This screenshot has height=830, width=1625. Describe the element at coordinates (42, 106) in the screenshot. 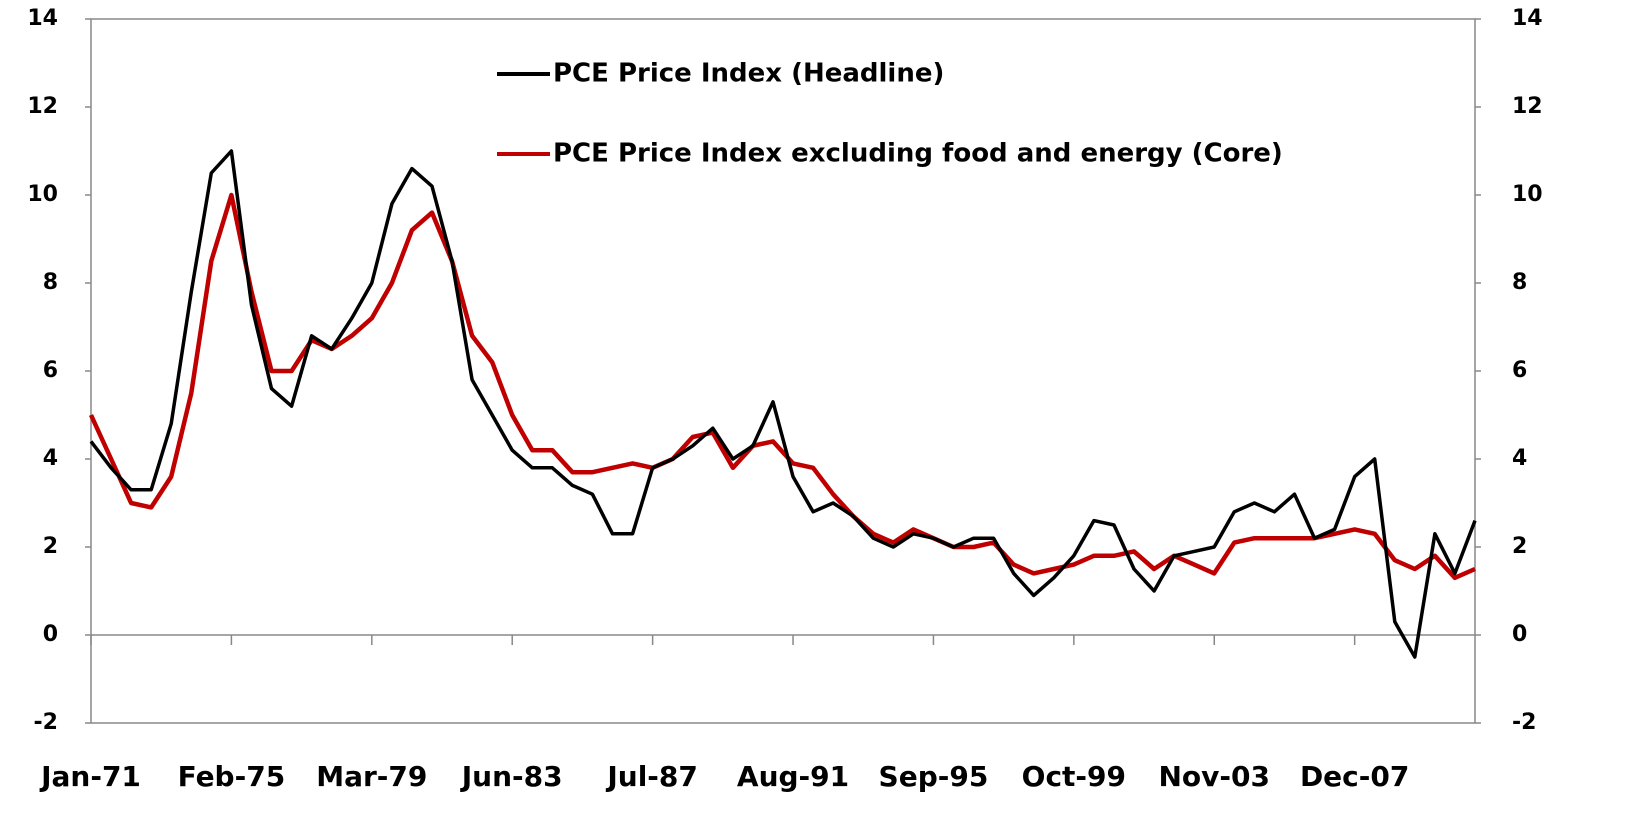

I see `y-tick-label: 12` at that location.